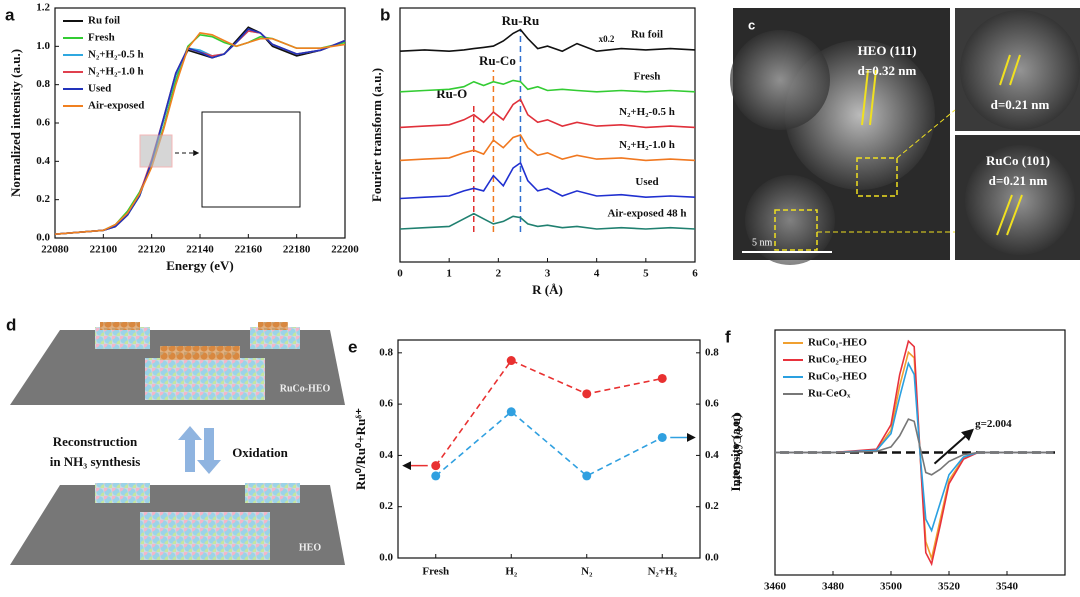  Describe the element at coordinates (116, 106) in the screenshot. I see `legend-label: Air-exposed` at that location.